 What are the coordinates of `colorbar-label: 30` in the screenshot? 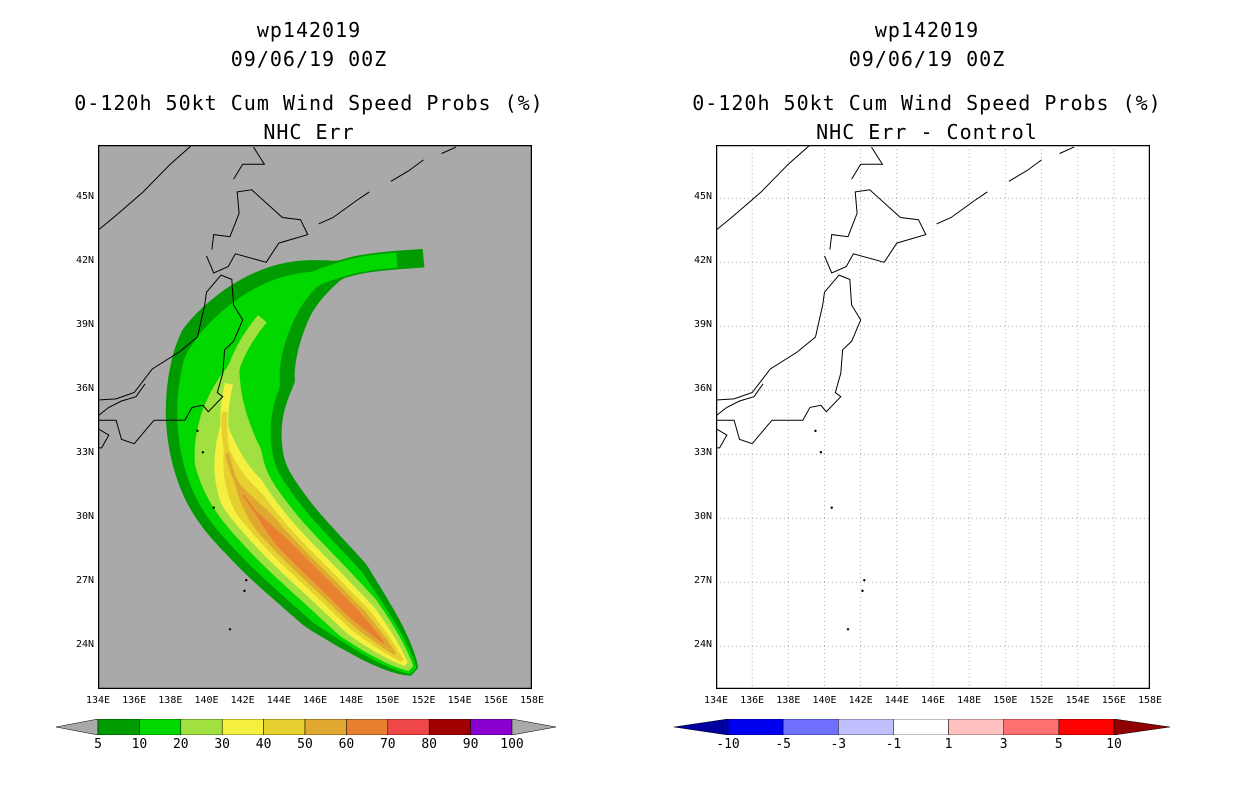 It's located at (222, 744).